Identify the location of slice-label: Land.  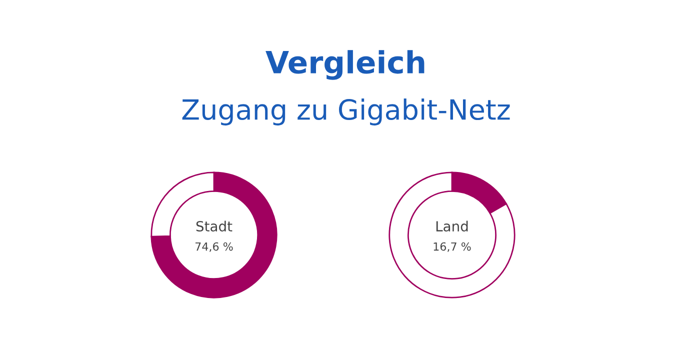
(452, 226).